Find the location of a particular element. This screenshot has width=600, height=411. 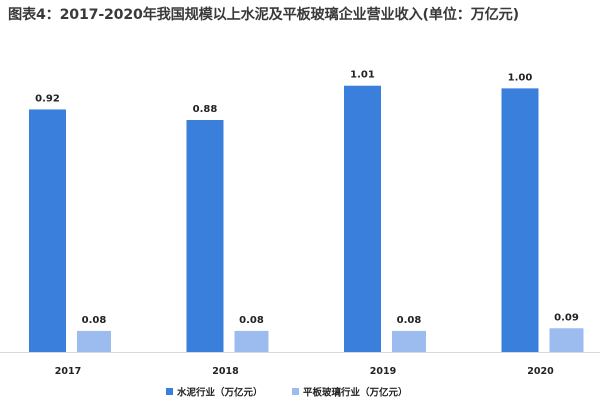

x-tick-label: 2020 is located at coordinates (540, 371).